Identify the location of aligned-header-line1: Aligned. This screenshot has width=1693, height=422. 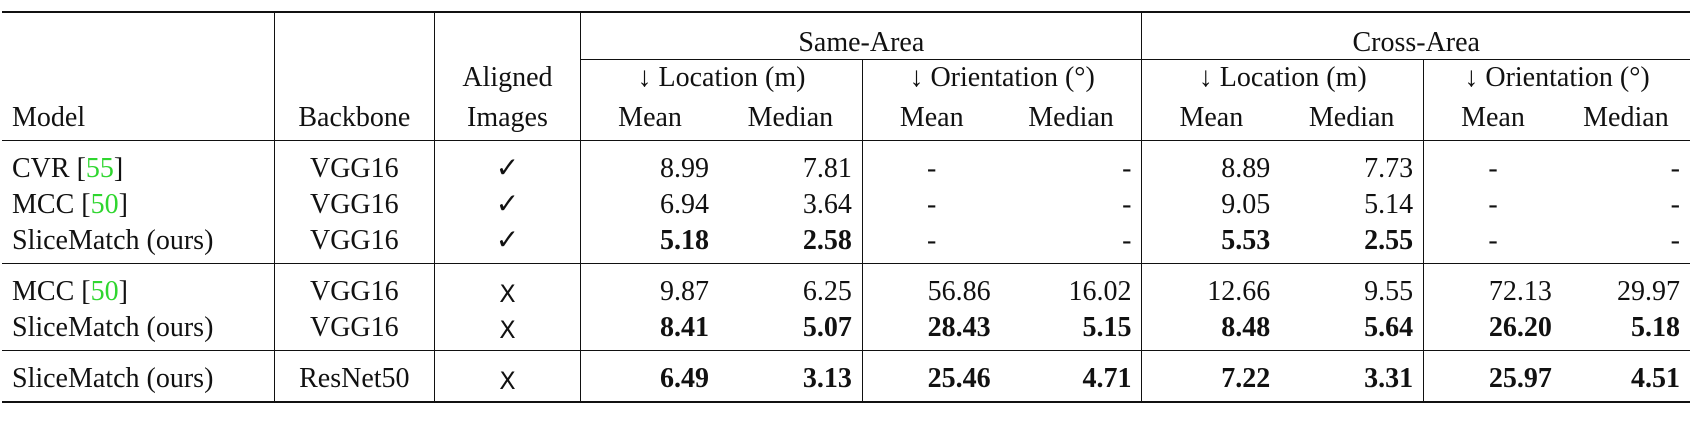
(507, 76).